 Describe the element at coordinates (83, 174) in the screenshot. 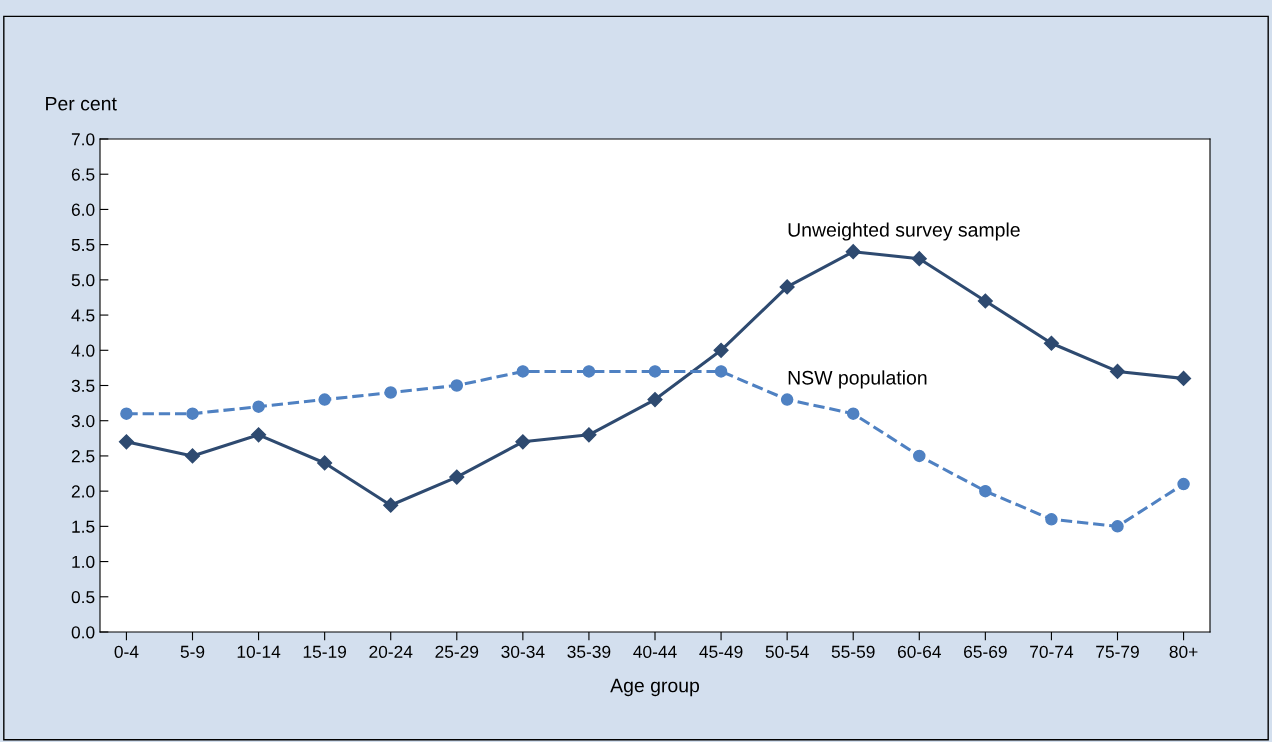

I see `y-tick-label: 6.5` at that location.